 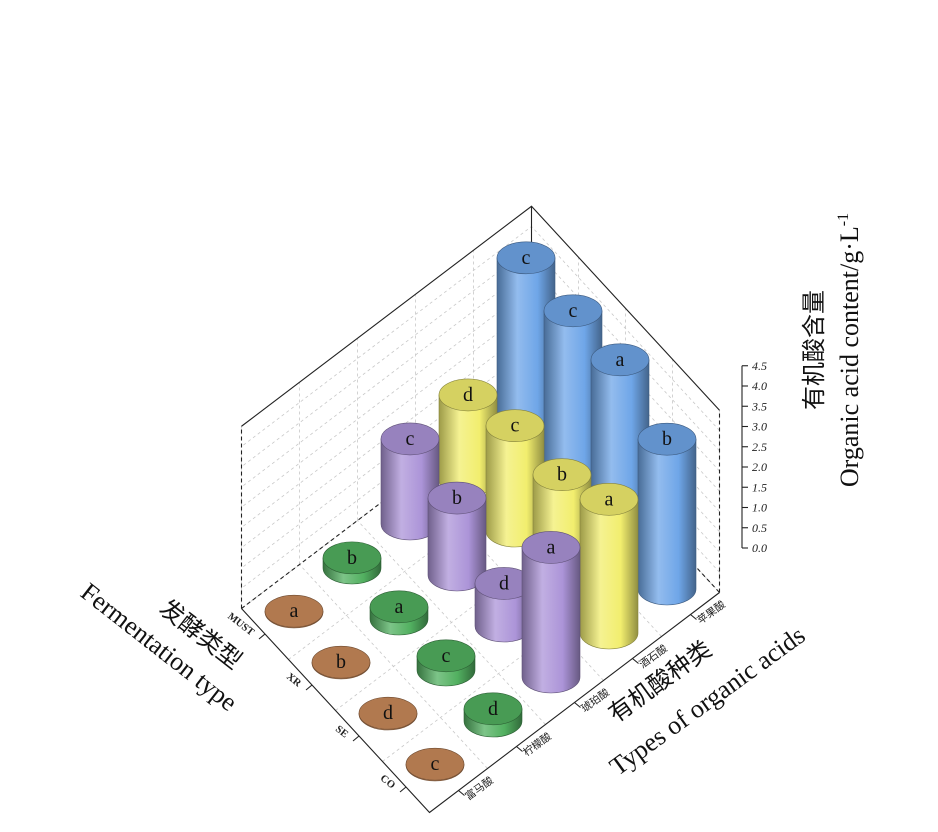 I want to click on bar-MUST-酒石酸: a, so click(x=609, y=566).